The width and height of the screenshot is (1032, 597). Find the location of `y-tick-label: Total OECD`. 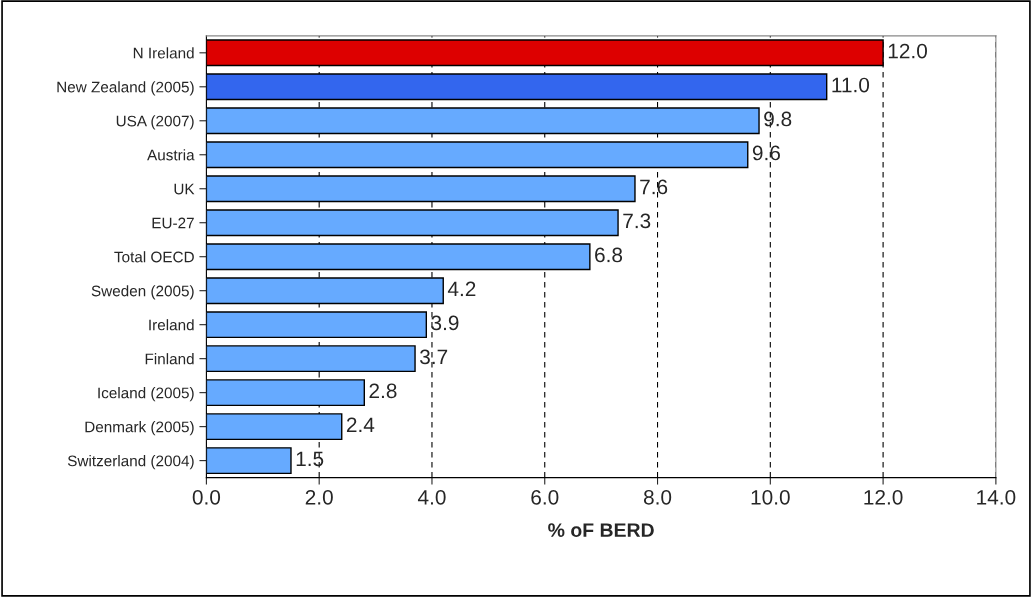

y-tick-label: Total OECD is located at coordinates (154, 257).